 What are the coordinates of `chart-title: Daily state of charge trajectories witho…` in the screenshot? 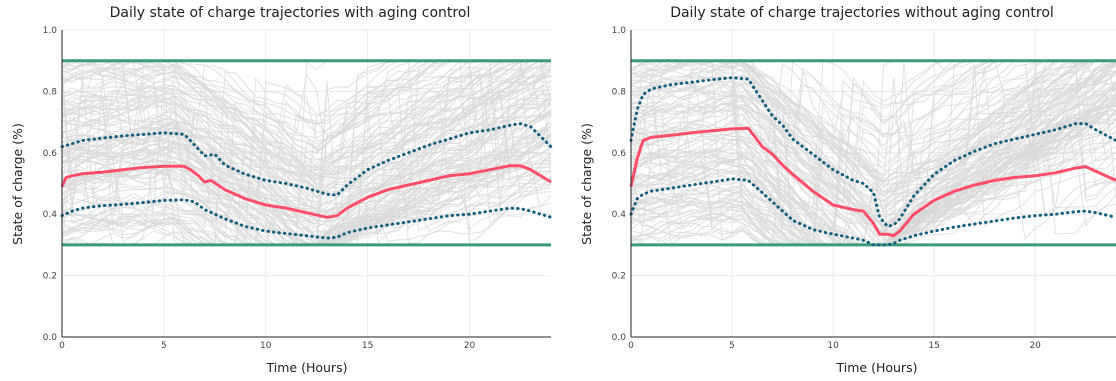 It's located at (862, 13).